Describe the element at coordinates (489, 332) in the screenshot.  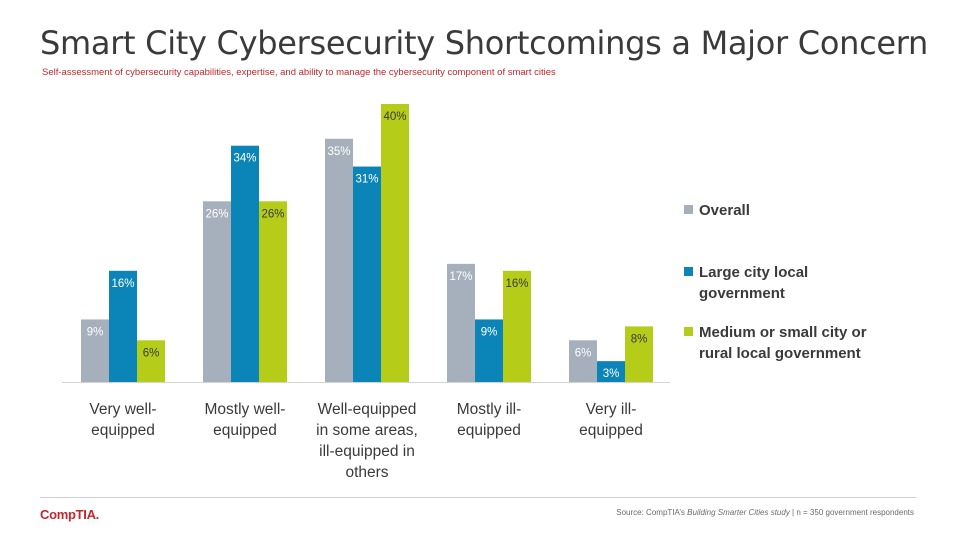
I see `data-label-2-4: 9%` at that location.